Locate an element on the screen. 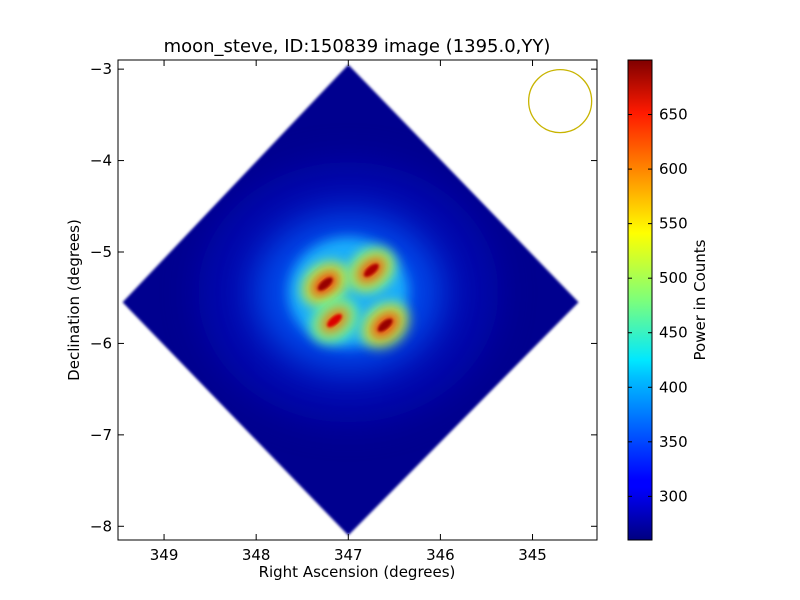 The height and width of the screenshot is (600, 800). y-tick-label: −8 is located at coordinates (101, 526).